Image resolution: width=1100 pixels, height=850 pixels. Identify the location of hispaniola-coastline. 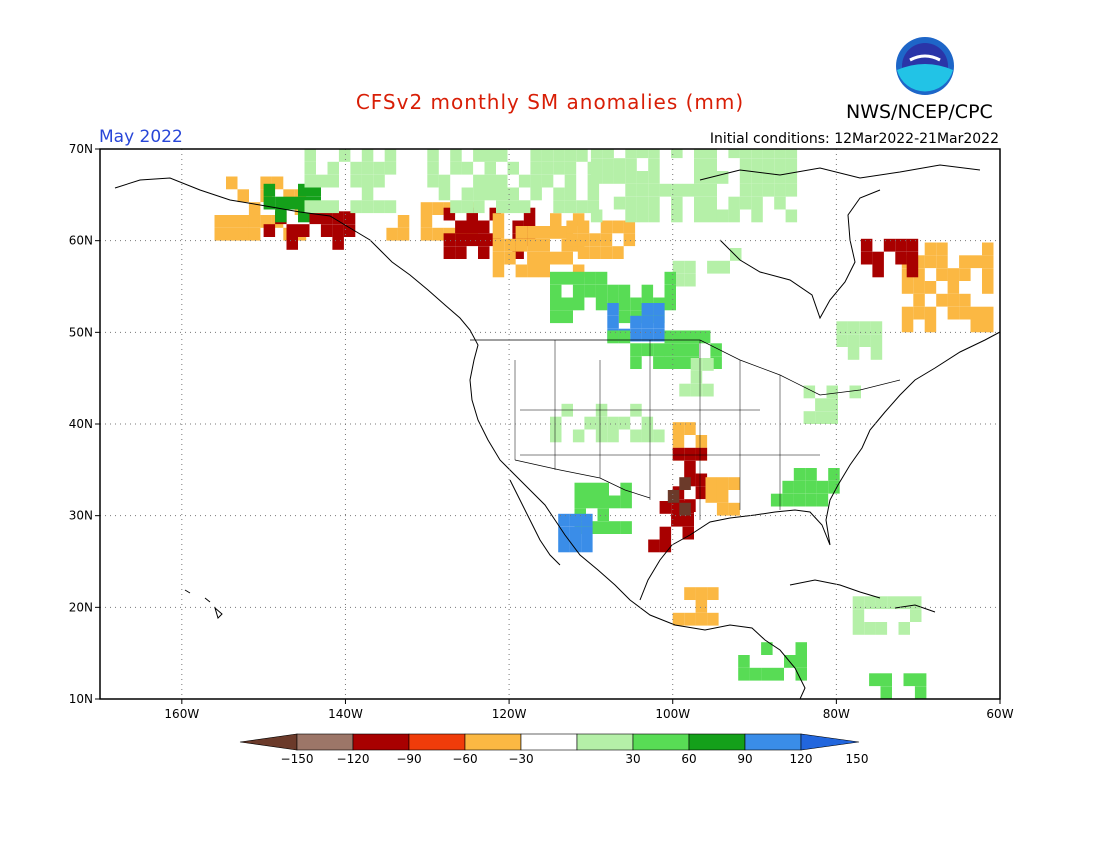
(915, 608).